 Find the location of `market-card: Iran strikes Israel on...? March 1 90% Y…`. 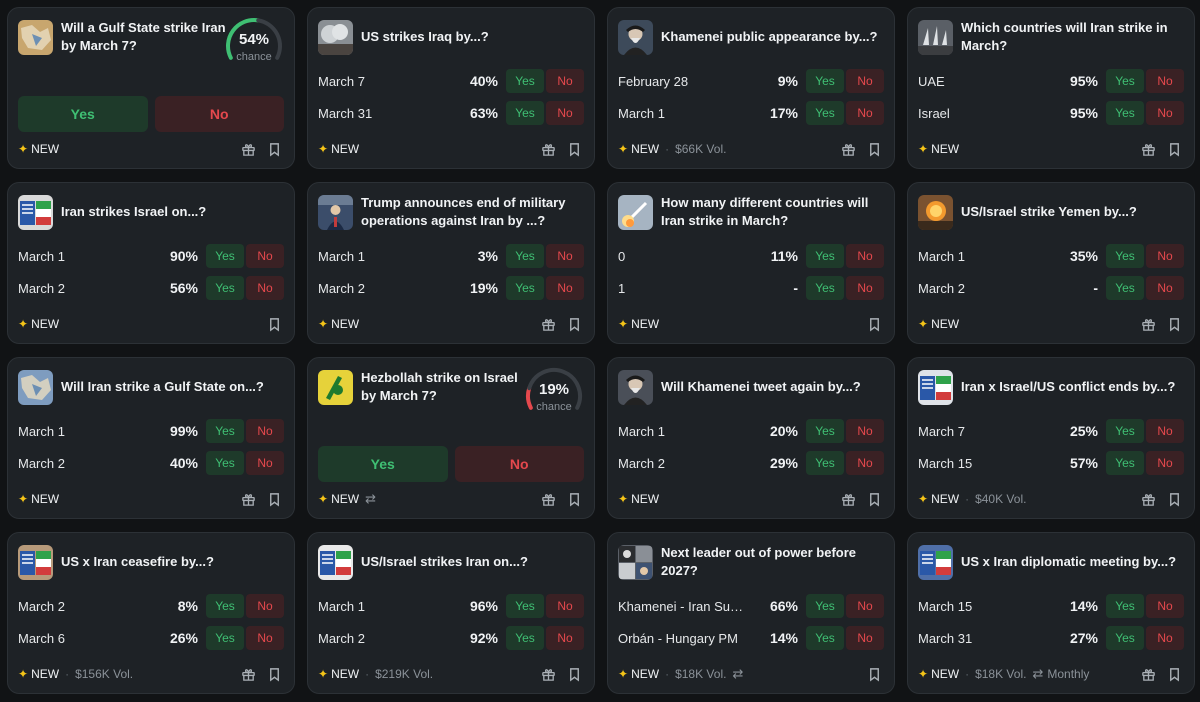

market-card: Iran strikes Israel on...? March 1 90% Y… is located at coordinates (151, 263).